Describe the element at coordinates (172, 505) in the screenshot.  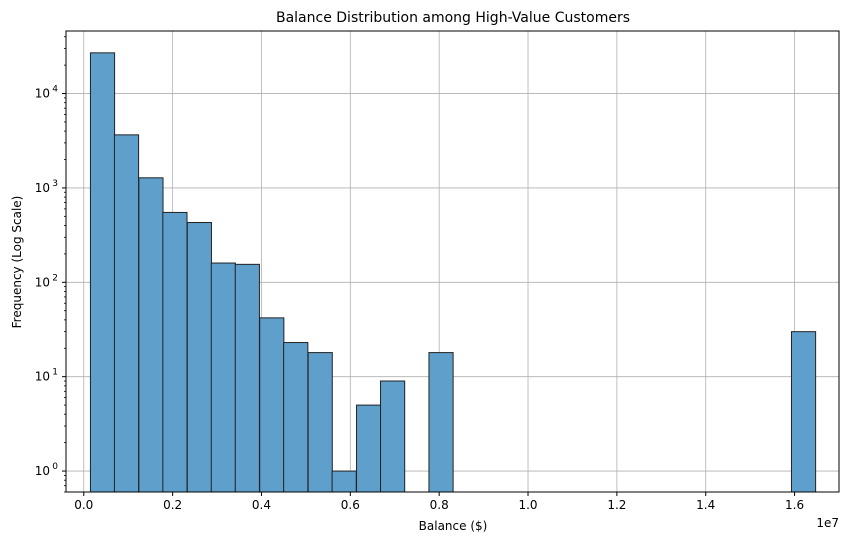
I see `x-tick-label: 0.2` at that location.